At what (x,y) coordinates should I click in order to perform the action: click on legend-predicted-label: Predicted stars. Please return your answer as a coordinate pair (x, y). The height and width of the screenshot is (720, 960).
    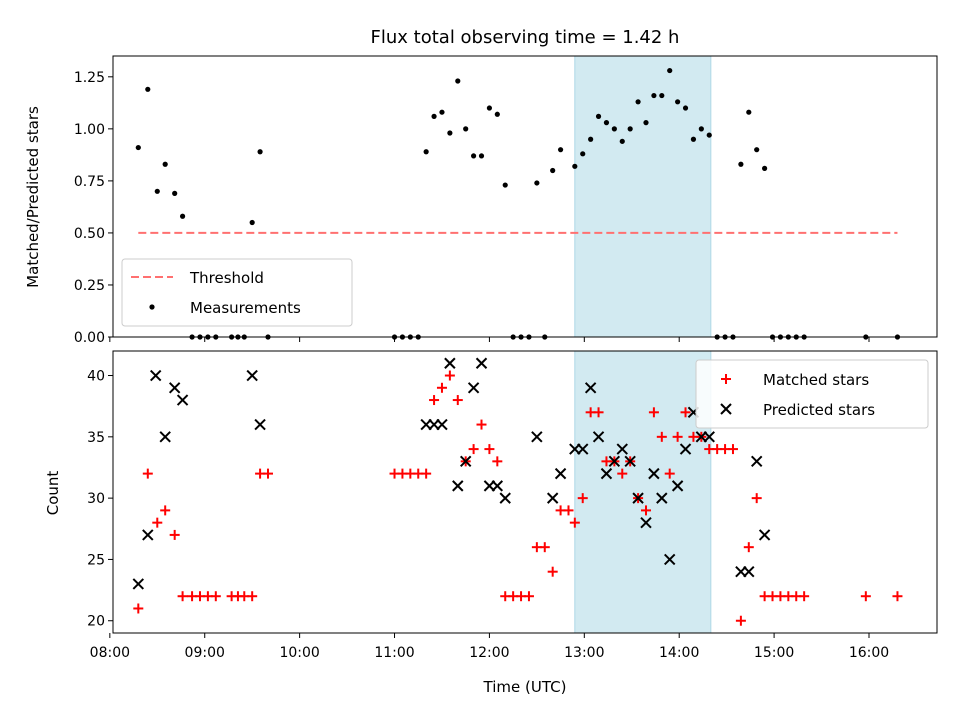
    Looking at the image, I should click on (819, 410).